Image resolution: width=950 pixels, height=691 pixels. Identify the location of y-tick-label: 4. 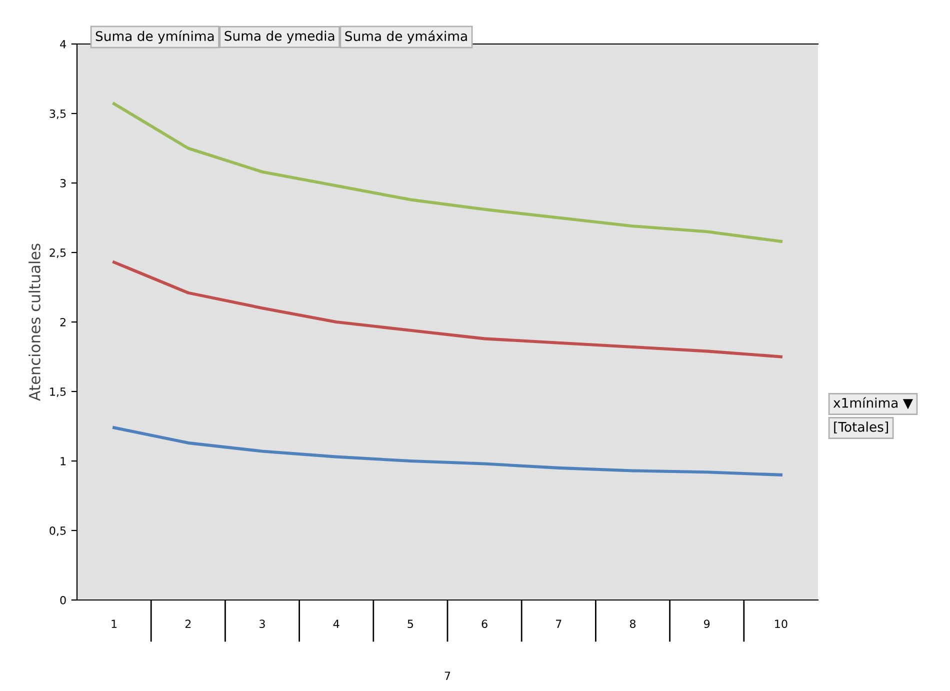
(63, 44).